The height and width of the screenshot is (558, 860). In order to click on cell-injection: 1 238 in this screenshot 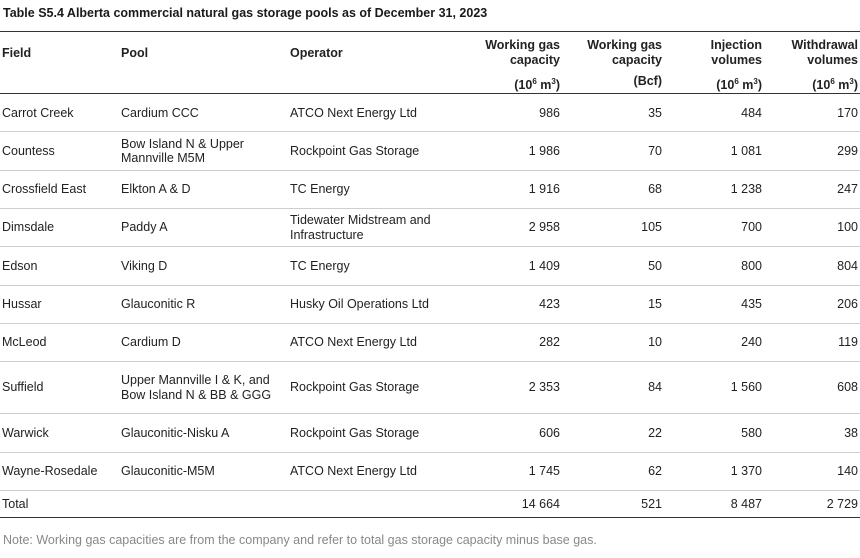, I will do `click(746, 189)`.